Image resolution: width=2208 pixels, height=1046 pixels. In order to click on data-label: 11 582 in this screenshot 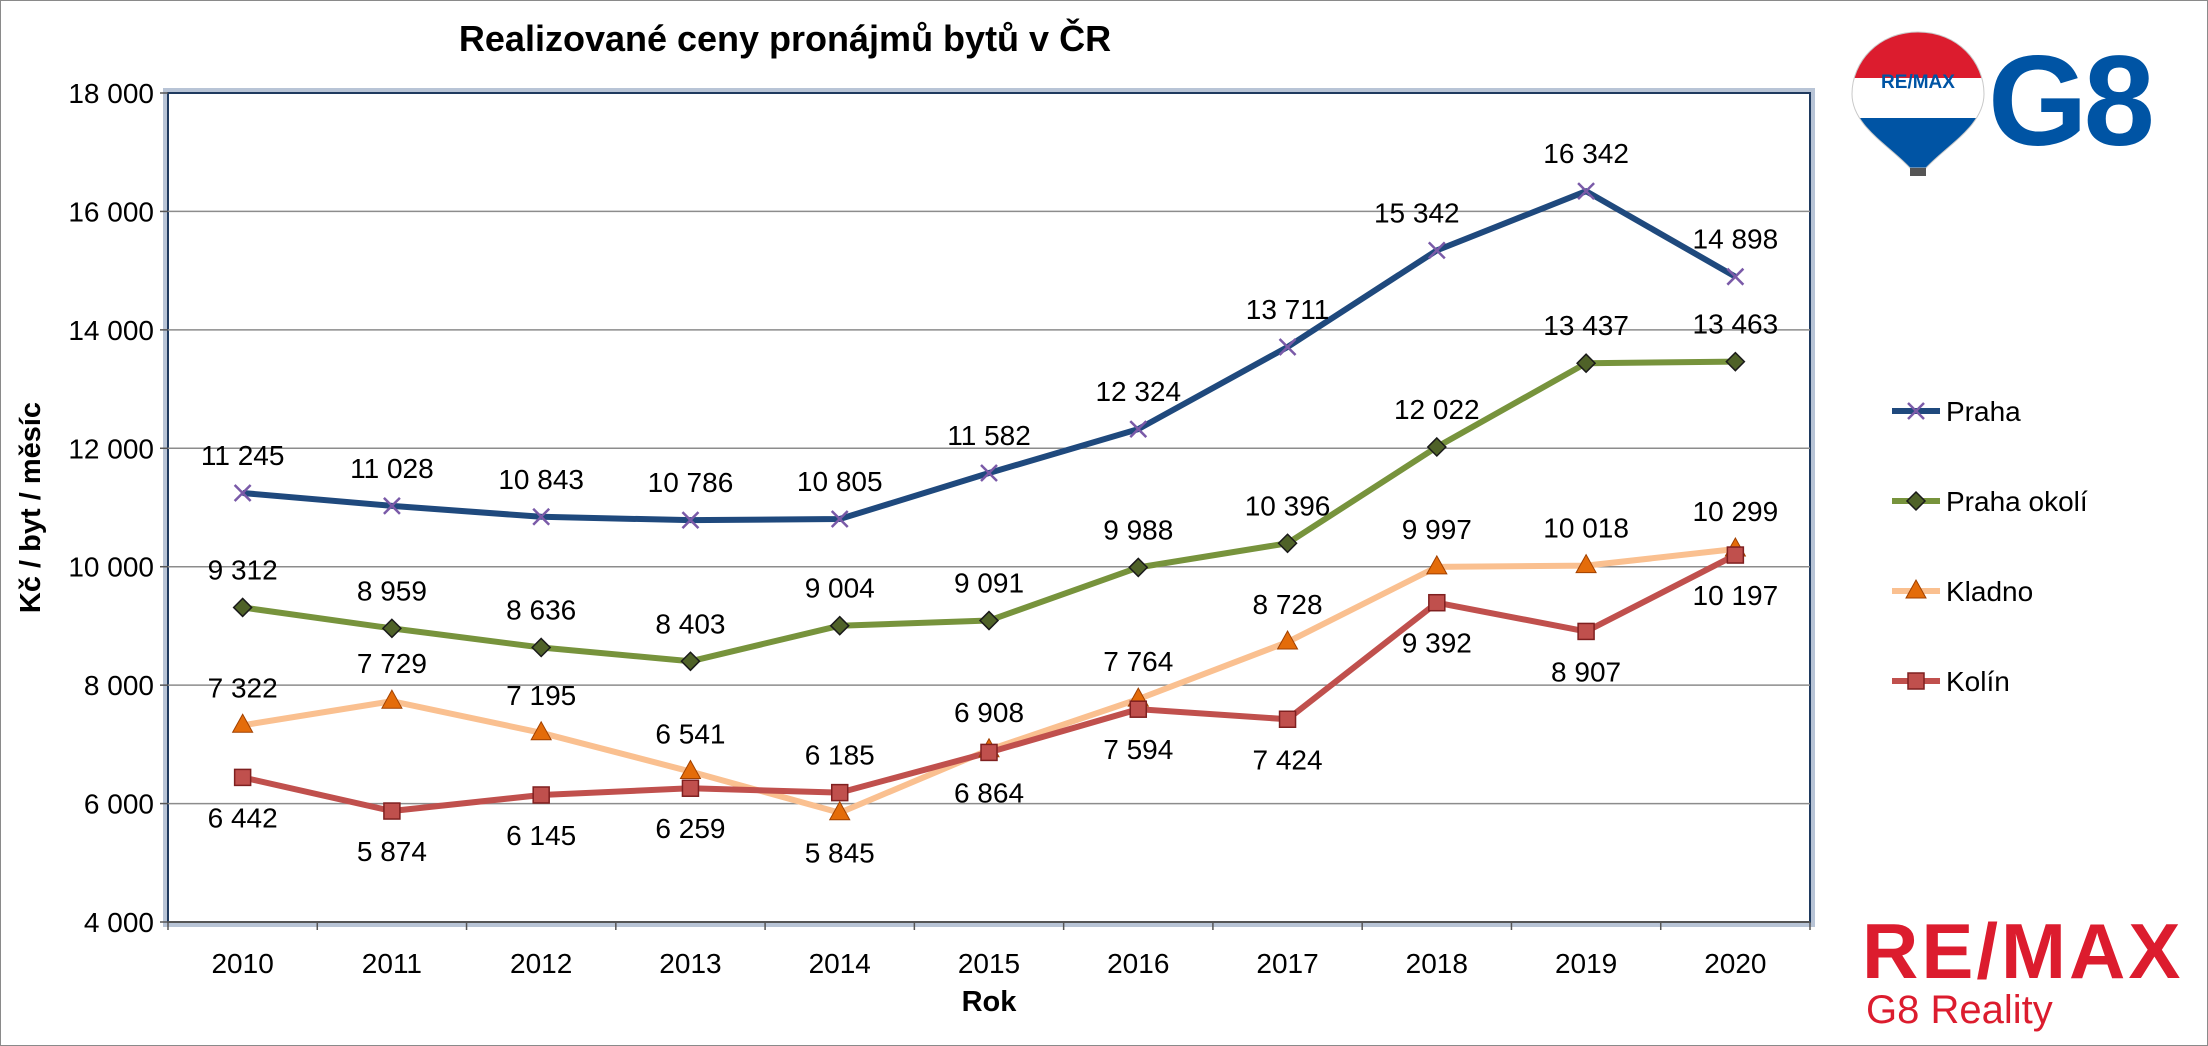, I will do `click(989, 435)`.